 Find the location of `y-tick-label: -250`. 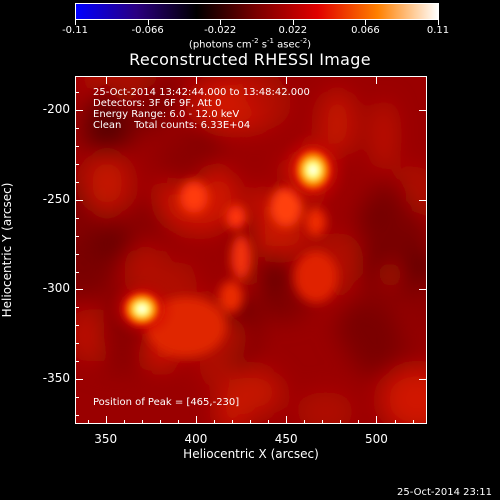

y-tick-label: -250 is located at coordinates (56, 198).